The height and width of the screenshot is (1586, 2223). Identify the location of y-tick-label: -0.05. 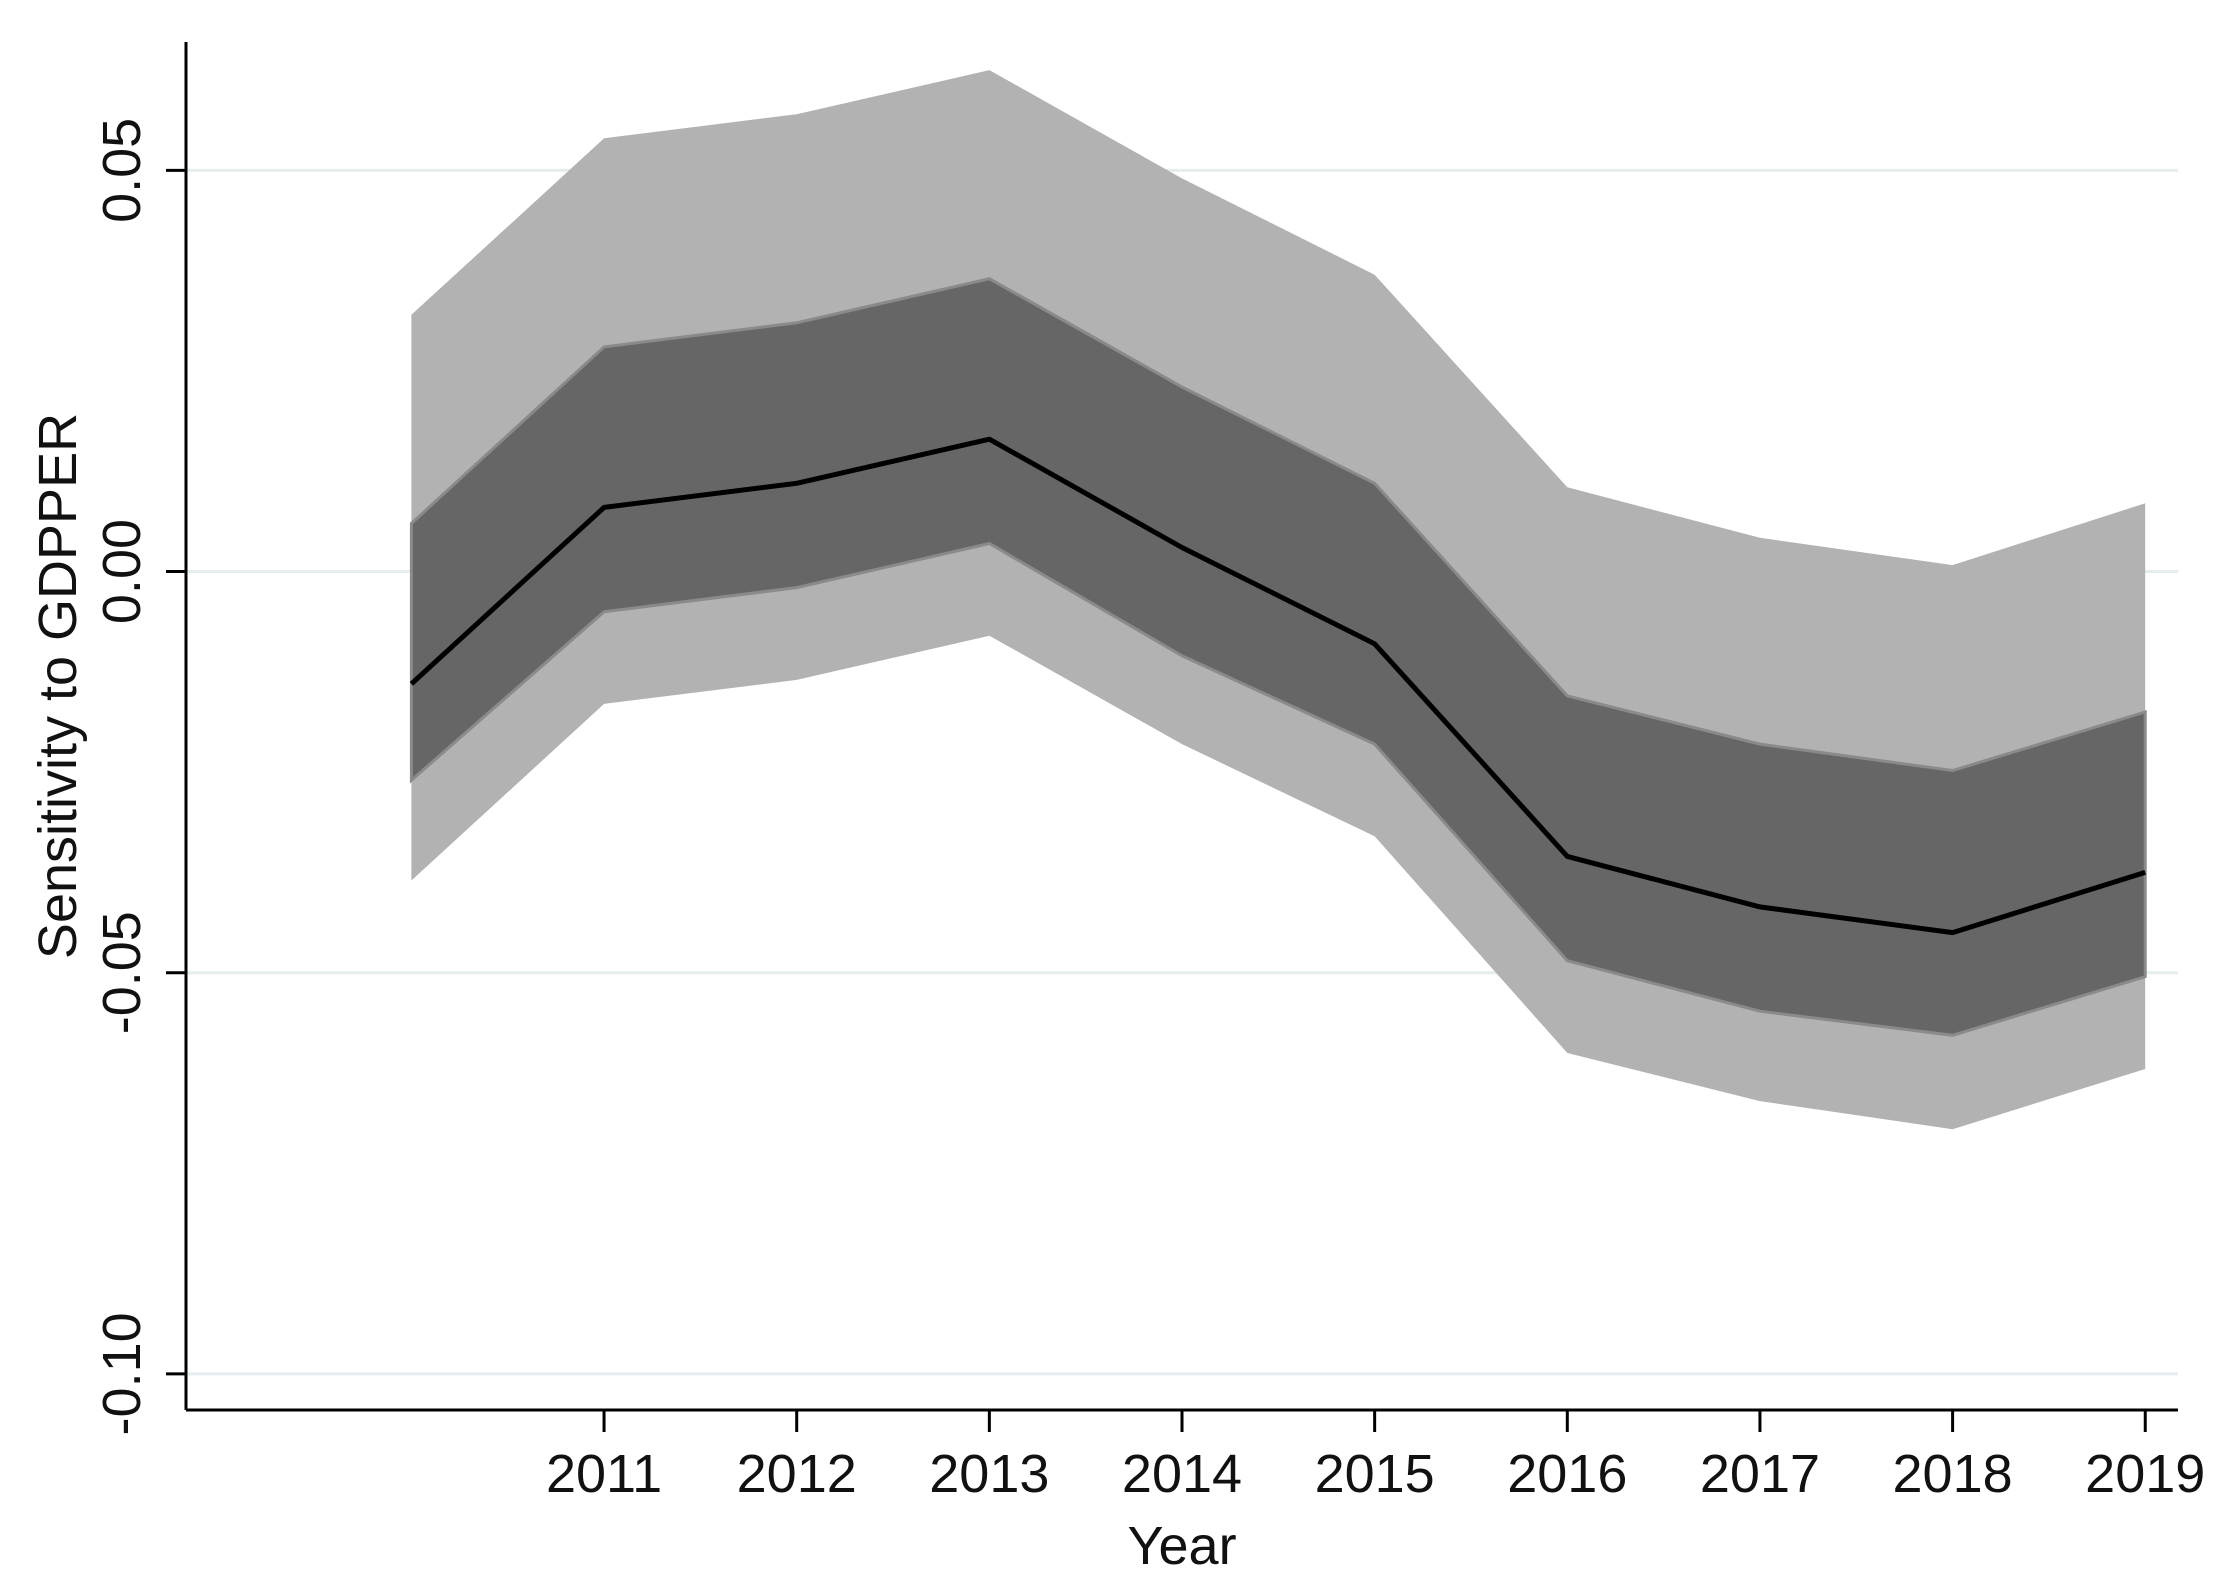
(122, 972).